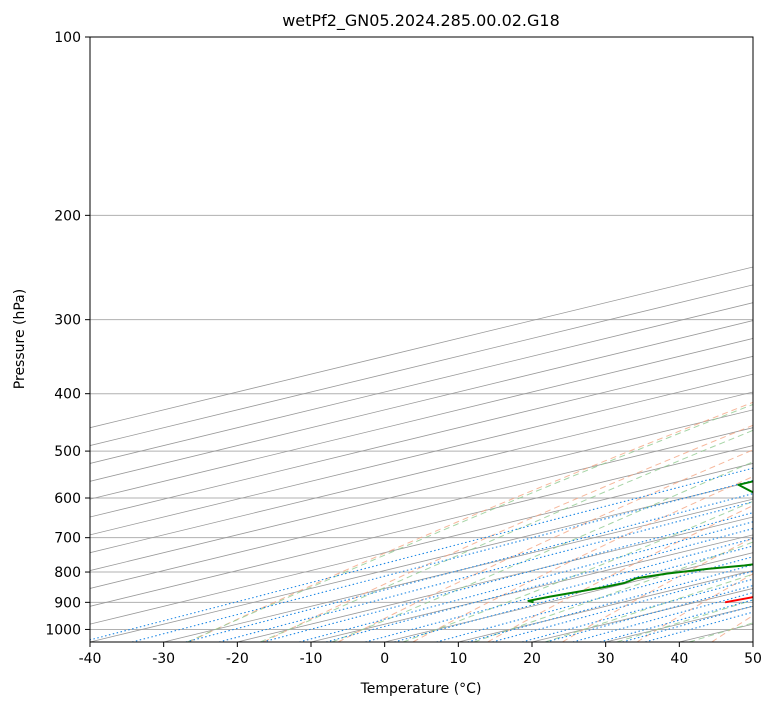  I want to click on y-tick-label: 600, so click(67, 499).